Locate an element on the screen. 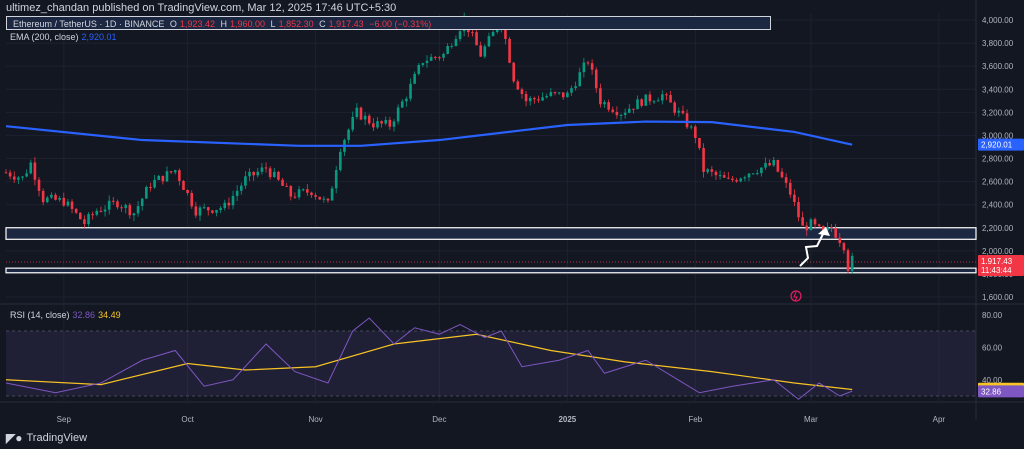 The width and height of the screenshot is (1024, 449). tradingview-logo-icon: ◤● is located at coordinates (14, 438).